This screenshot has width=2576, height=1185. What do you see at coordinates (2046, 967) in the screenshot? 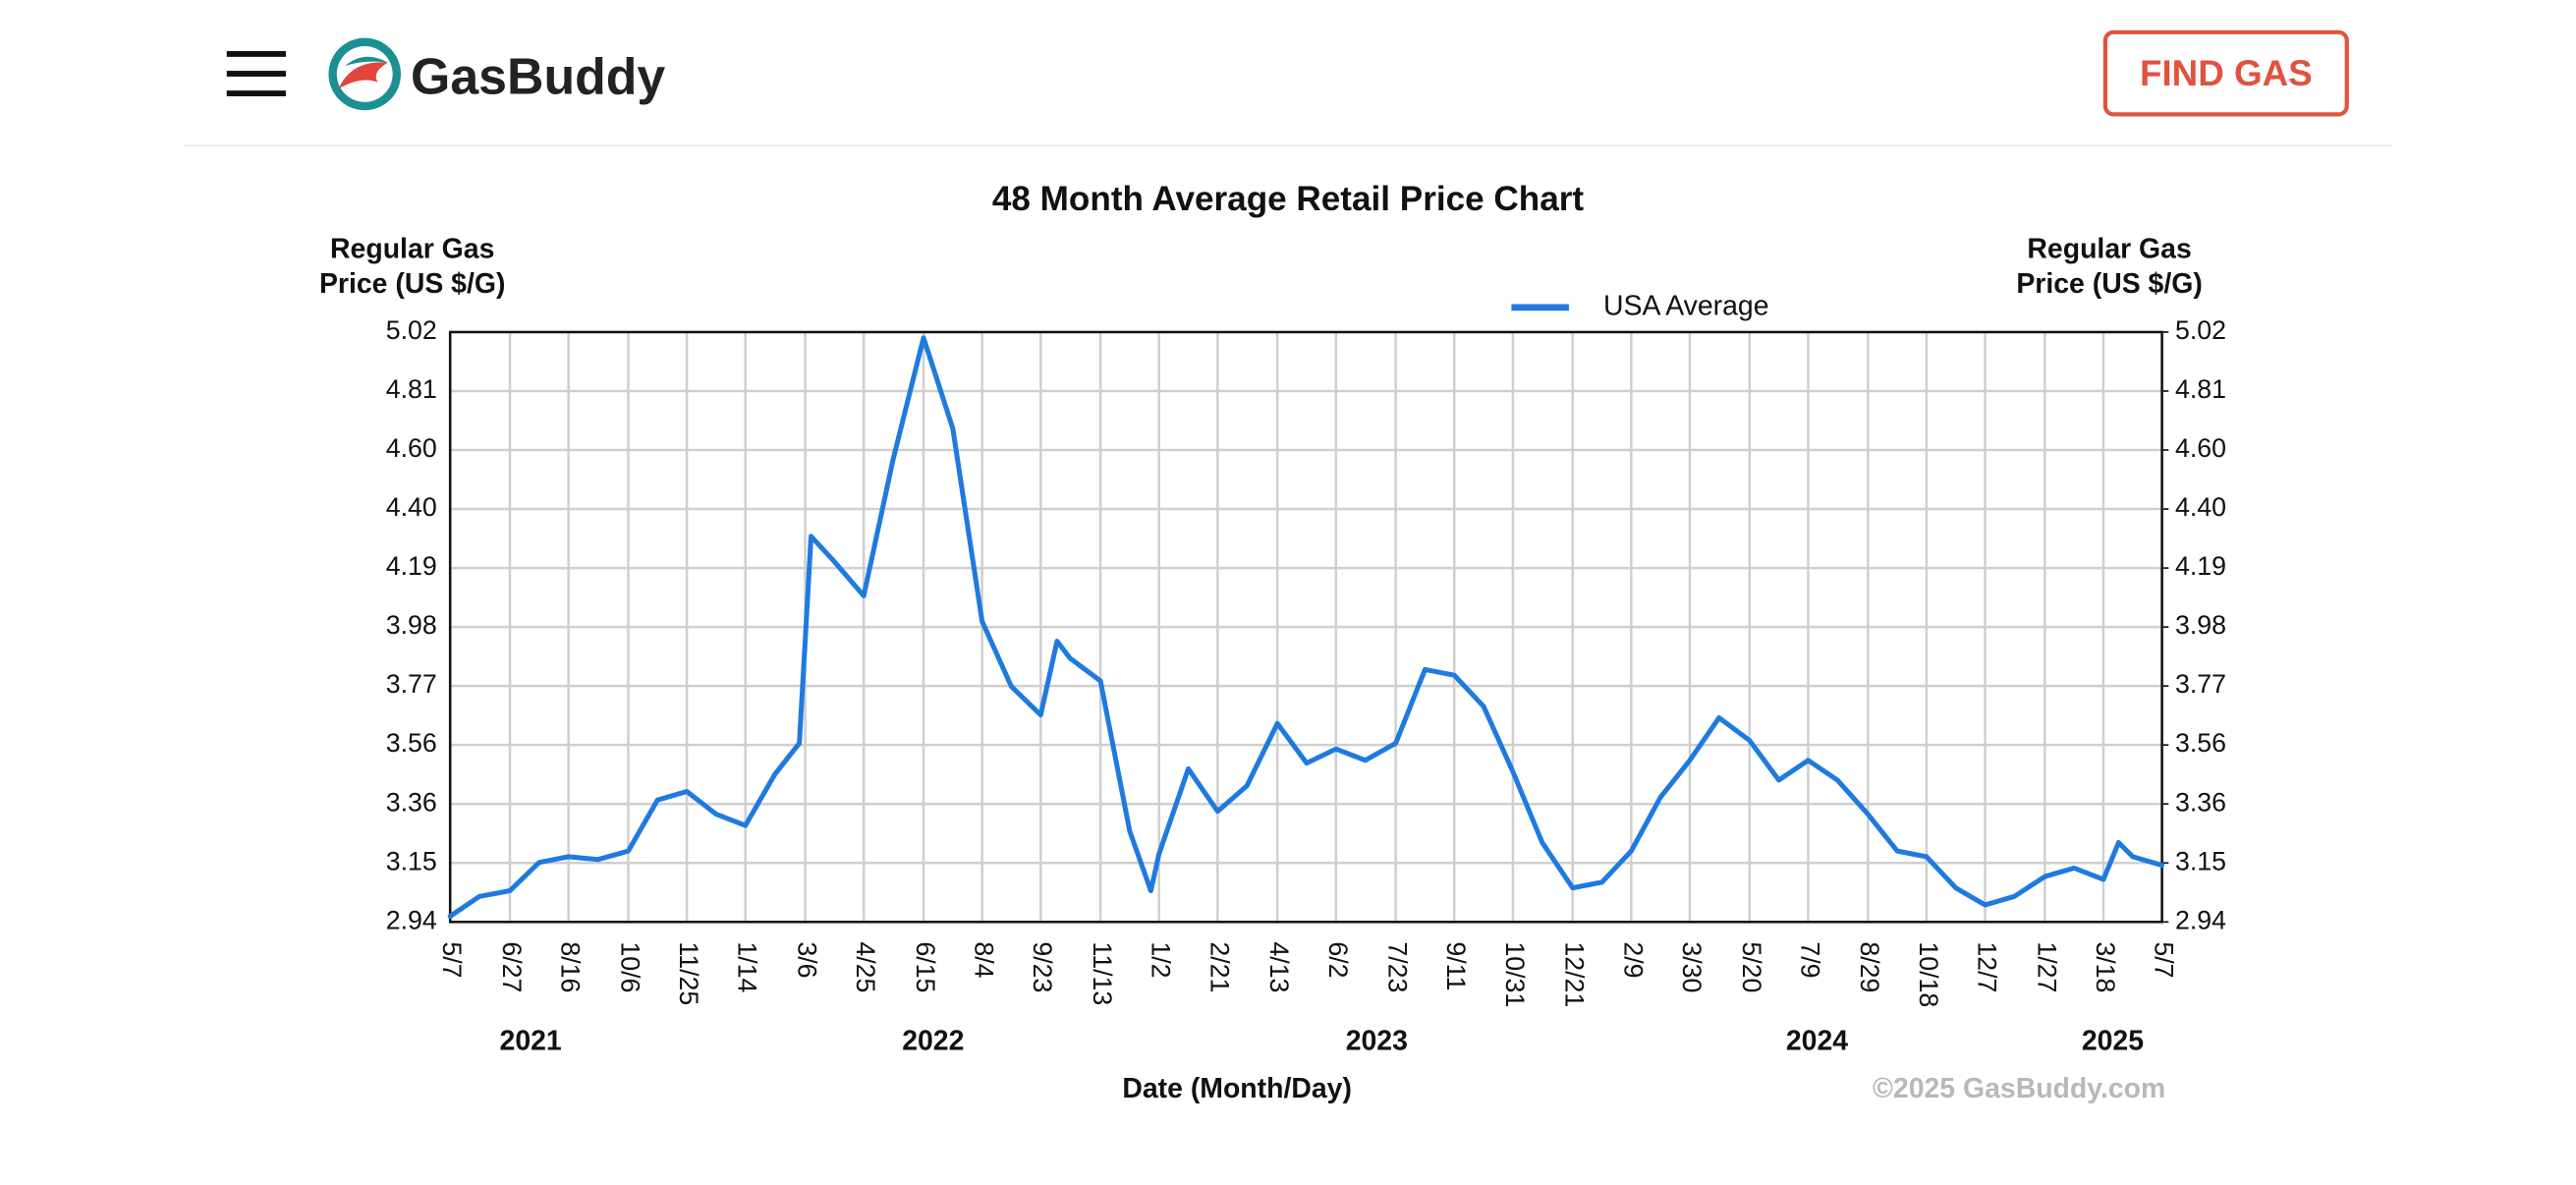
I see `x-tick-label: 1/27` at bounding box center [2046, 967].